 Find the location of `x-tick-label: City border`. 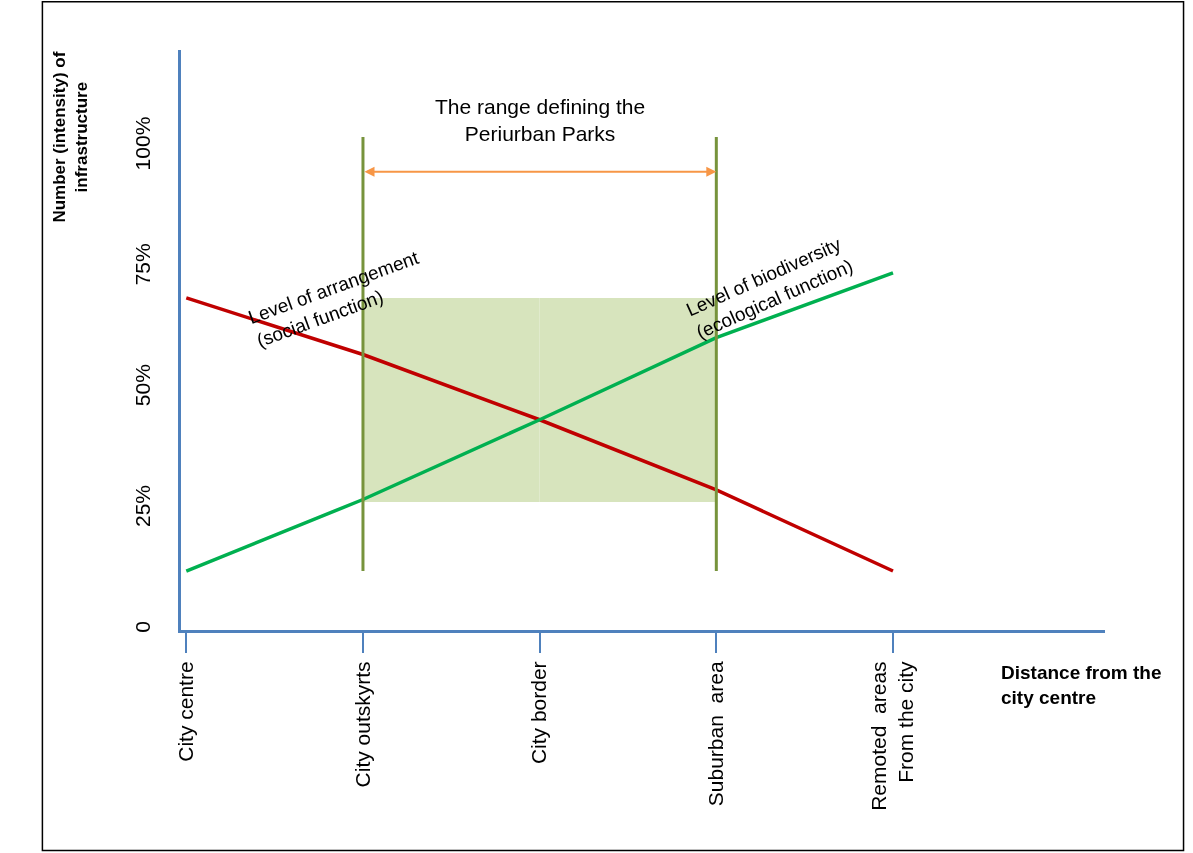

x-tick-label: City border is located at coordinates (539, 713).